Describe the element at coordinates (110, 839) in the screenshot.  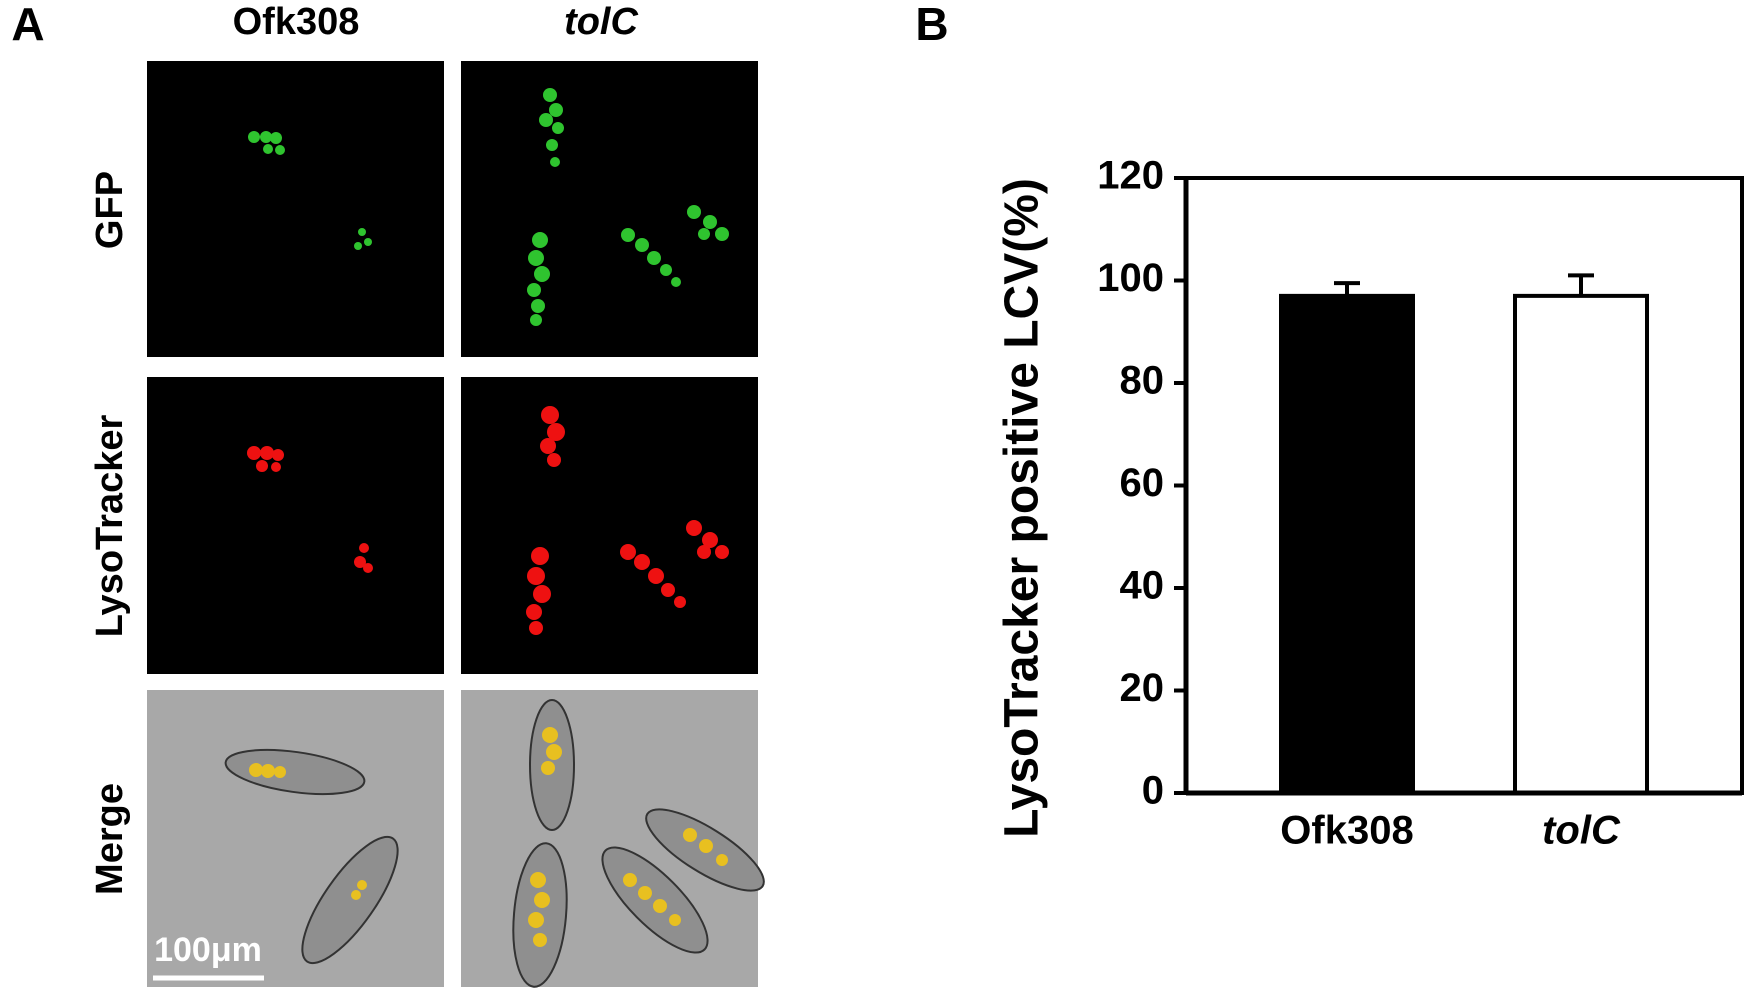
I see `row-label: Merge` at that location.